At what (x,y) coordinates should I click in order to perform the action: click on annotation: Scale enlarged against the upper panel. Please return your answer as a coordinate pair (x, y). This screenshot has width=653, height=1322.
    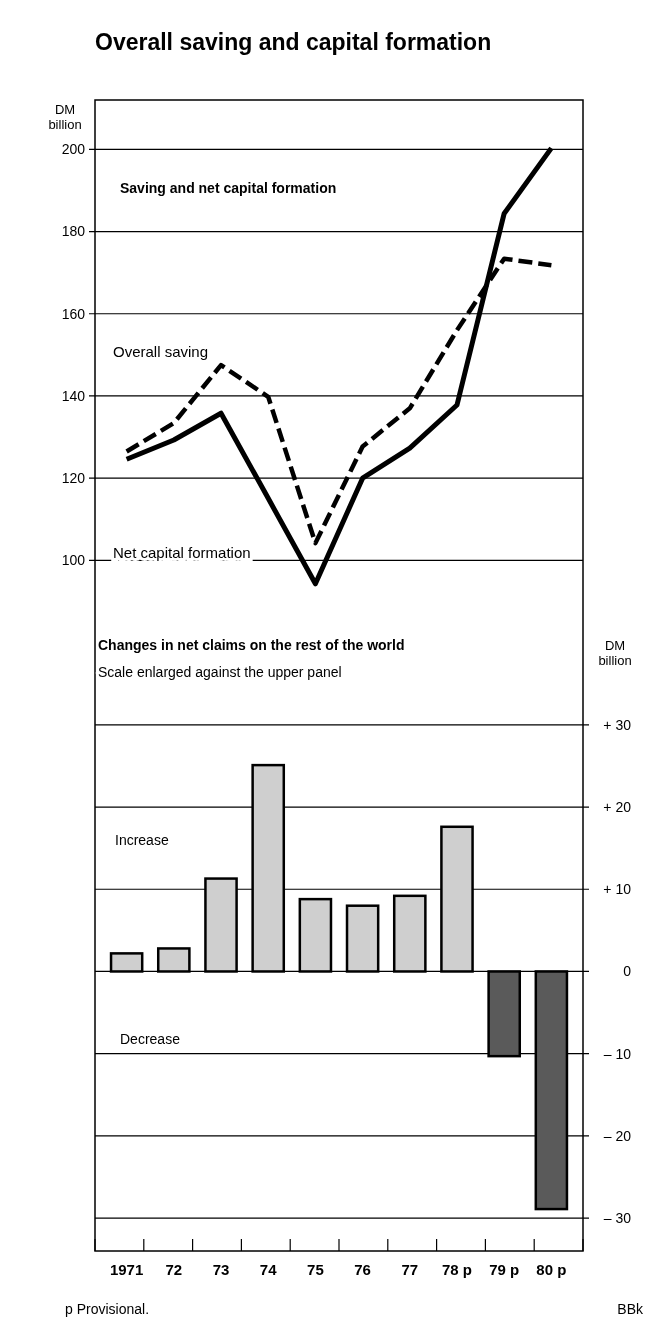
    Looking at the image, I should click on (220, 671).